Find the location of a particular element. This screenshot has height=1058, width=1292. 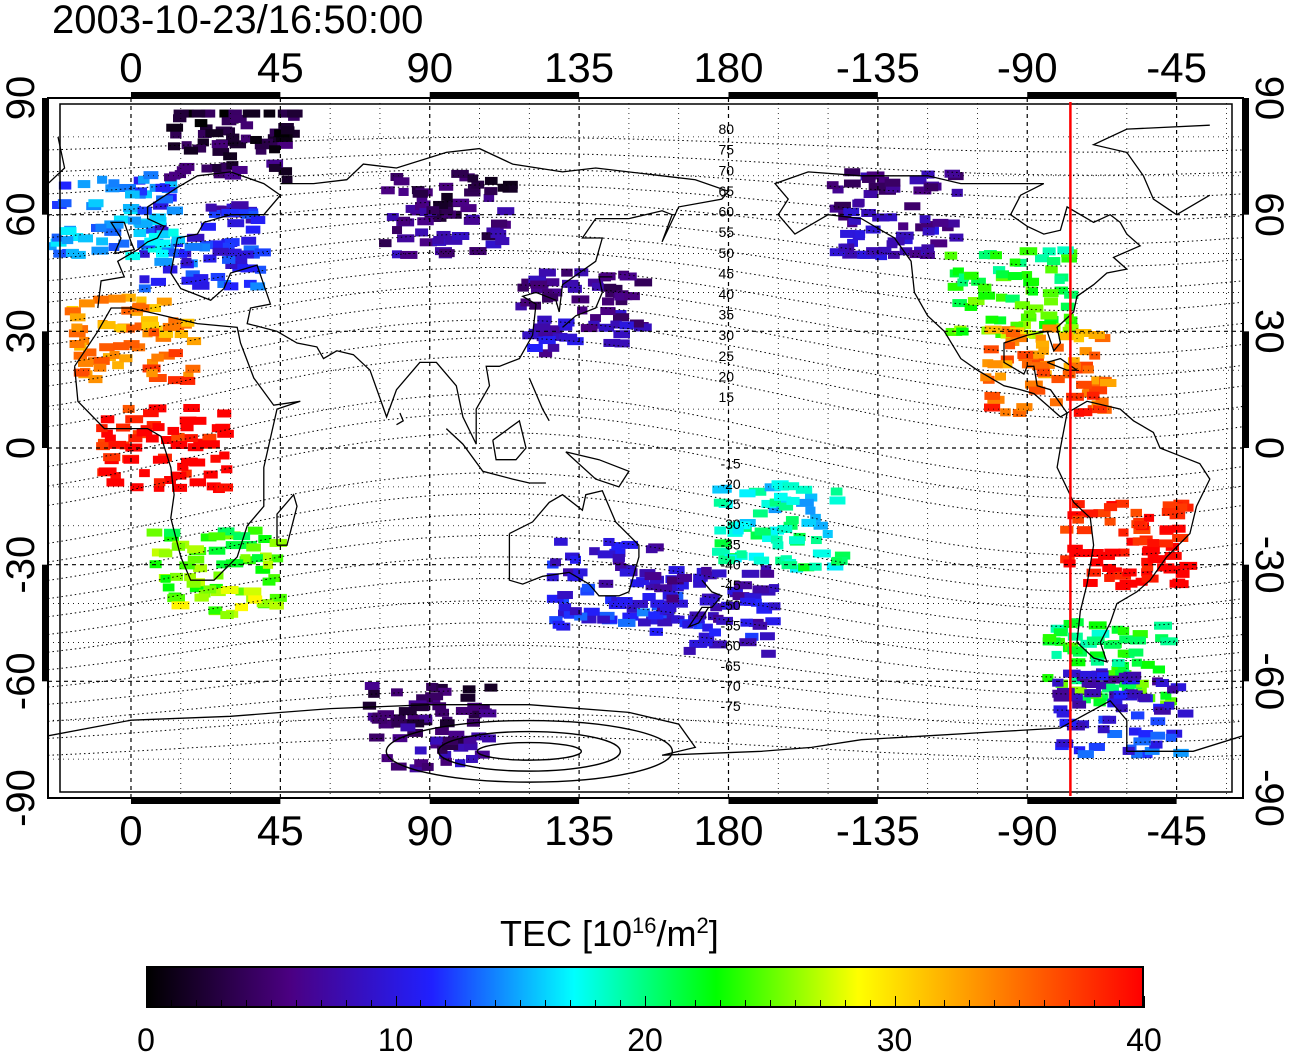

mlat-label: -15 is located at coordinates (730, 464).